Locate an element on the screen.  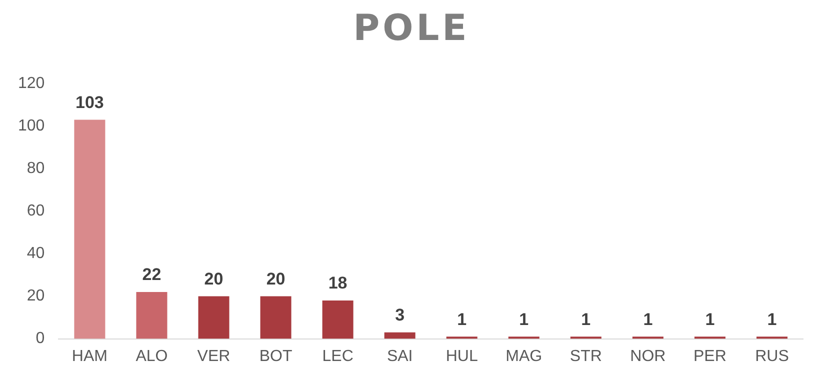
y-tick-label: 40 is located at coordinates (35, 253).